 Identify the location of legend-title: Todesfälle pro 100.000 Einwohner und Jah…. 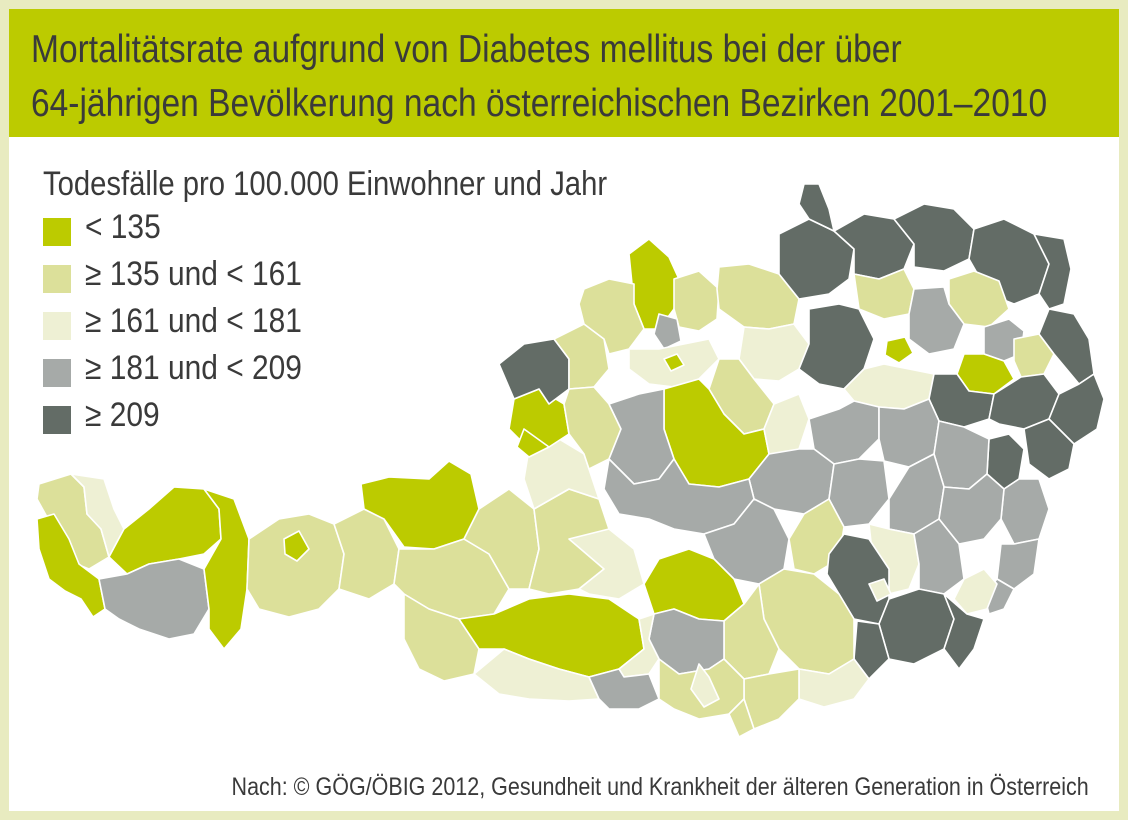
(325, 184).